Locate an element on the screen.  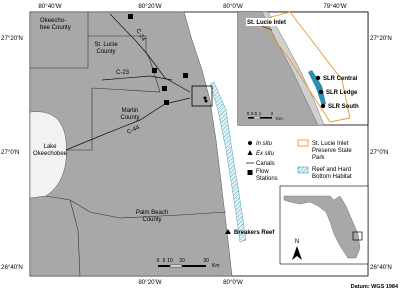
reef-habitat is located at coordinates (228, 162).